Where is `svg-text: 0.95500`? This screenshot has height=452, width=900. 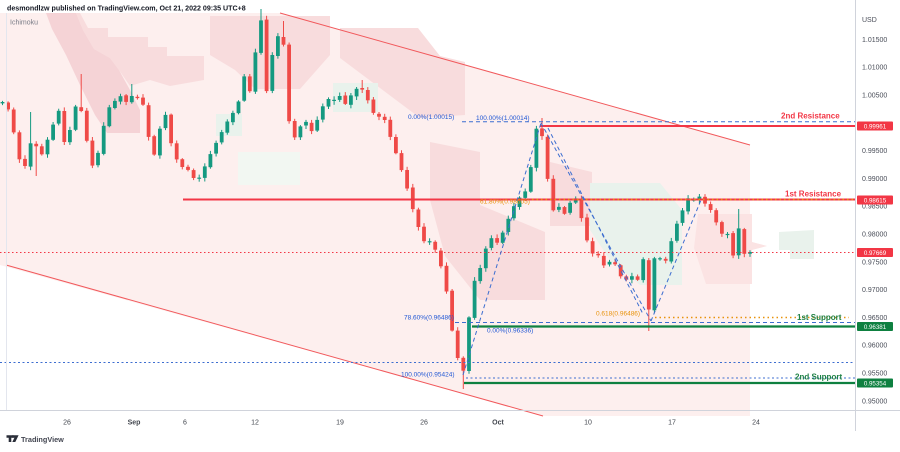
svg-text: 0.95500 is located at coordinates (874, 374).